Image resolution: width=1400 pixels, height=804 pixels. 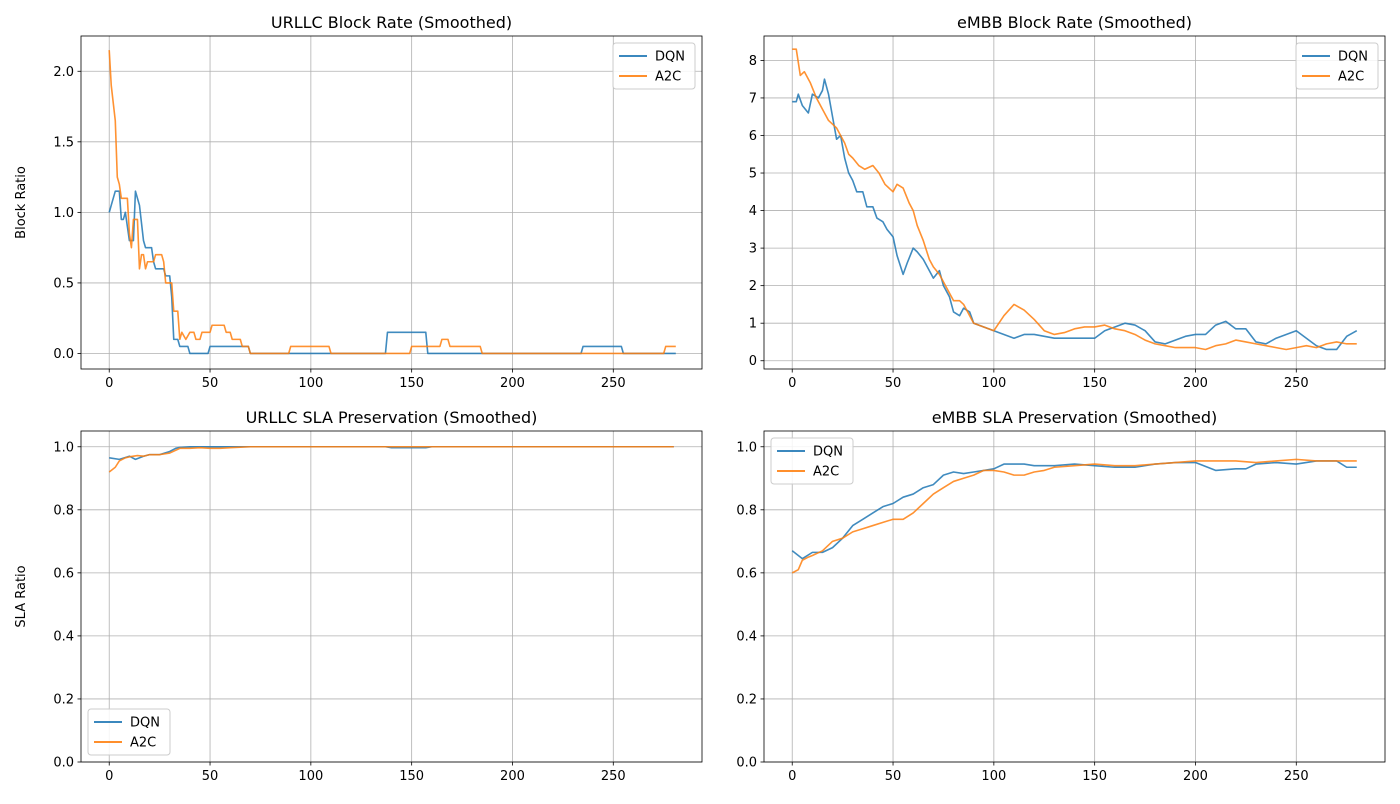 What do you see at coordinates (391, 22) in the screenshot?
I see `chart-title: URLLC Block Rate (Smoothed)` at bounding box center [391, 22].